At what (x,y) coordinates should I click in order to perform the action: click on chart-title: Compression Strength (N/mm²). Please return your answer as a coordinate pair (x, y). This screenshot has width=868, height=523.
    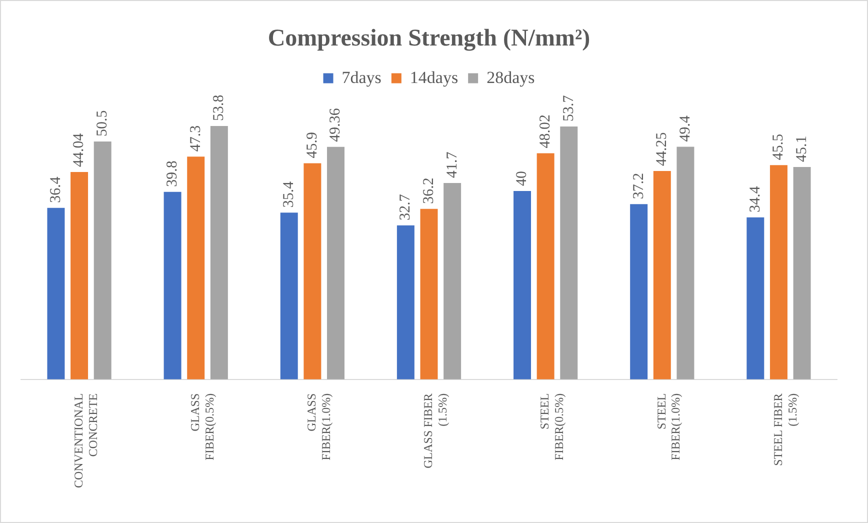
    Looking at the image, I should click on (429, 39).